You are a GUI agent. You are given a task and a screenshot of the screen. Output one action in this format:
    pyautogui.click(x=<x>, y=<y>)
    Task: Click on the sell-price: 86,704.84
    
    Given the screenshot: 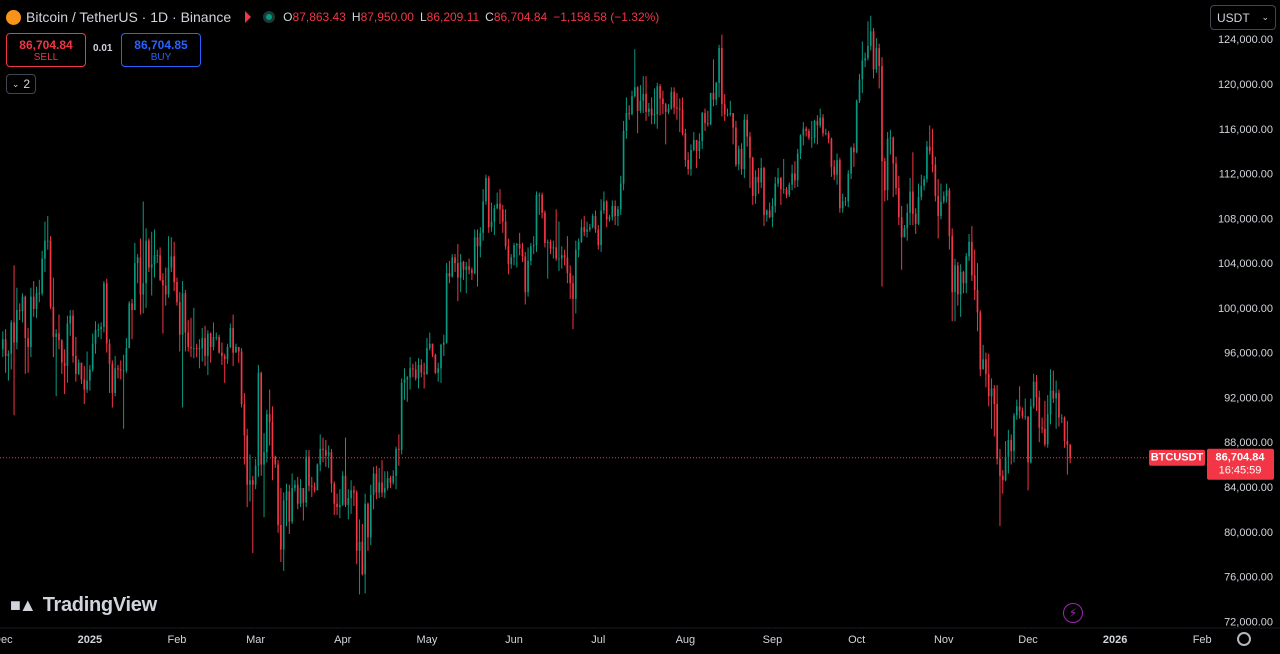 What is the action you would take?
    pyautogui.click(x=46, y=44)
    